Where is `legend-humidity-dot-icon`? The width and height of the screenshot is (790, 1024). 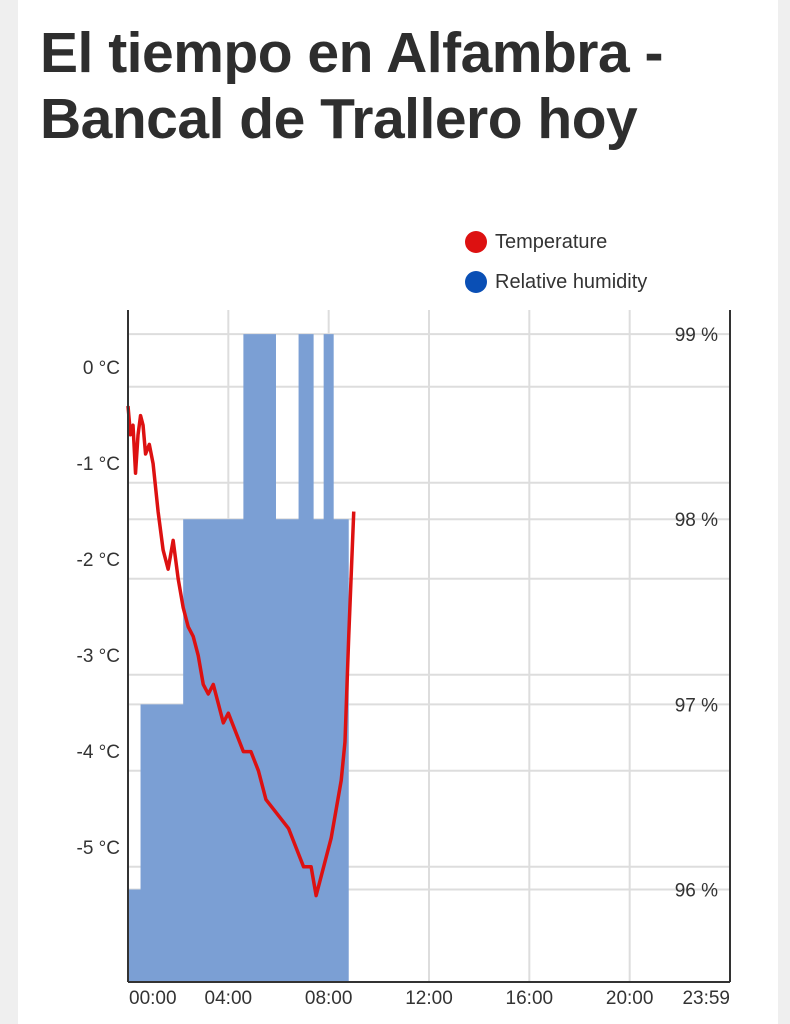 legend-humidity-dot-icon is located at coordinates (476, 282).